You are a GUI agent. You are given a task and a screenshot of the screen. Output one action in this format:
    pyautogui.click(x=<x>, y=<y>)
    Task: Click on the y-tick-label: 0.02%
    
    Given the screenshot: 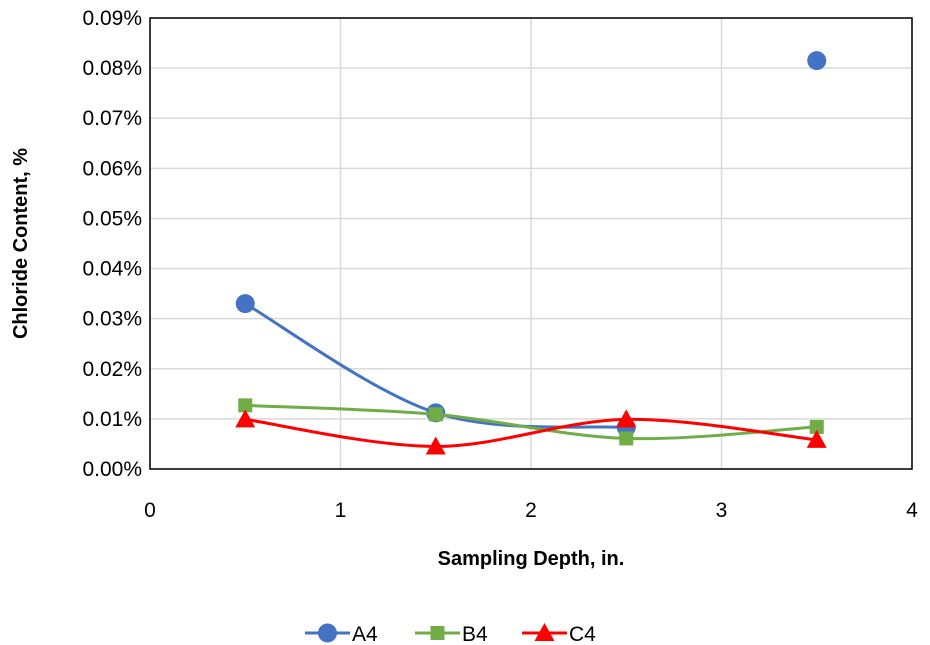 What is the action you would take?
    pyautogui.click(x=112, y=369)
    